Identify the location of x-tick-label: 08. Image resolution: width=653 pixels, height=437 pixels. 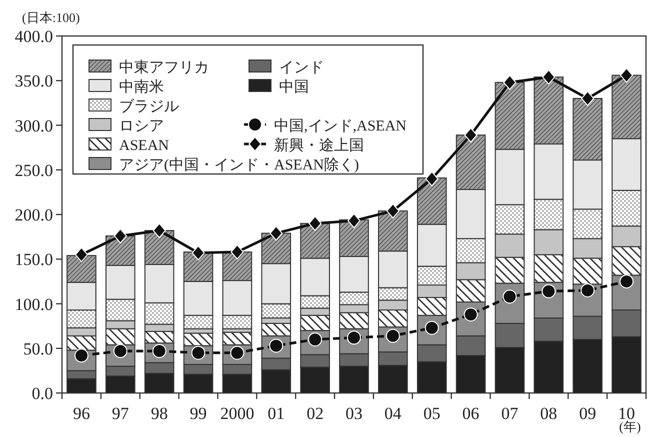
(549, 413).